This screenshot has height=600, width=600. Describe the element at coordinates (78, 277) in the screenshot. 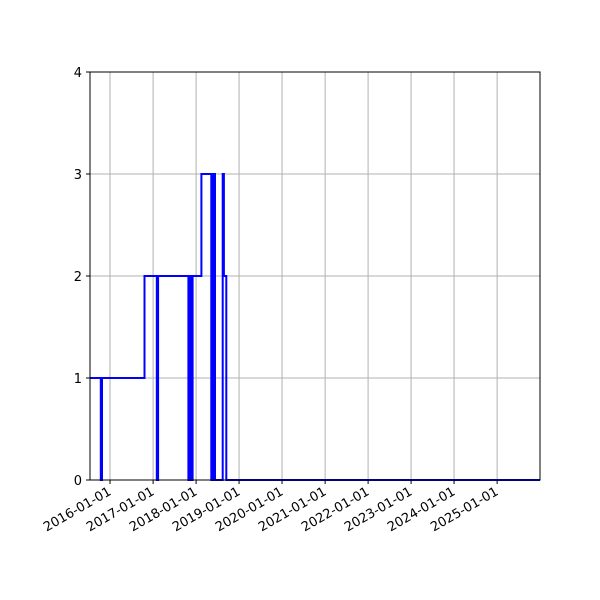

I see `y-tick-label: 2` at that location.